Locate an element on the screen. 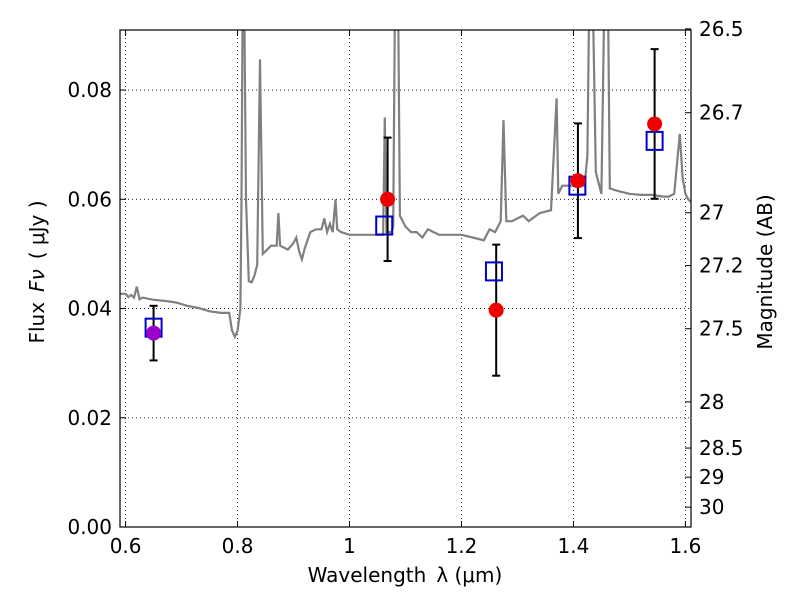  right-tick-label: 27.2 is located at coordinates (721, 266).